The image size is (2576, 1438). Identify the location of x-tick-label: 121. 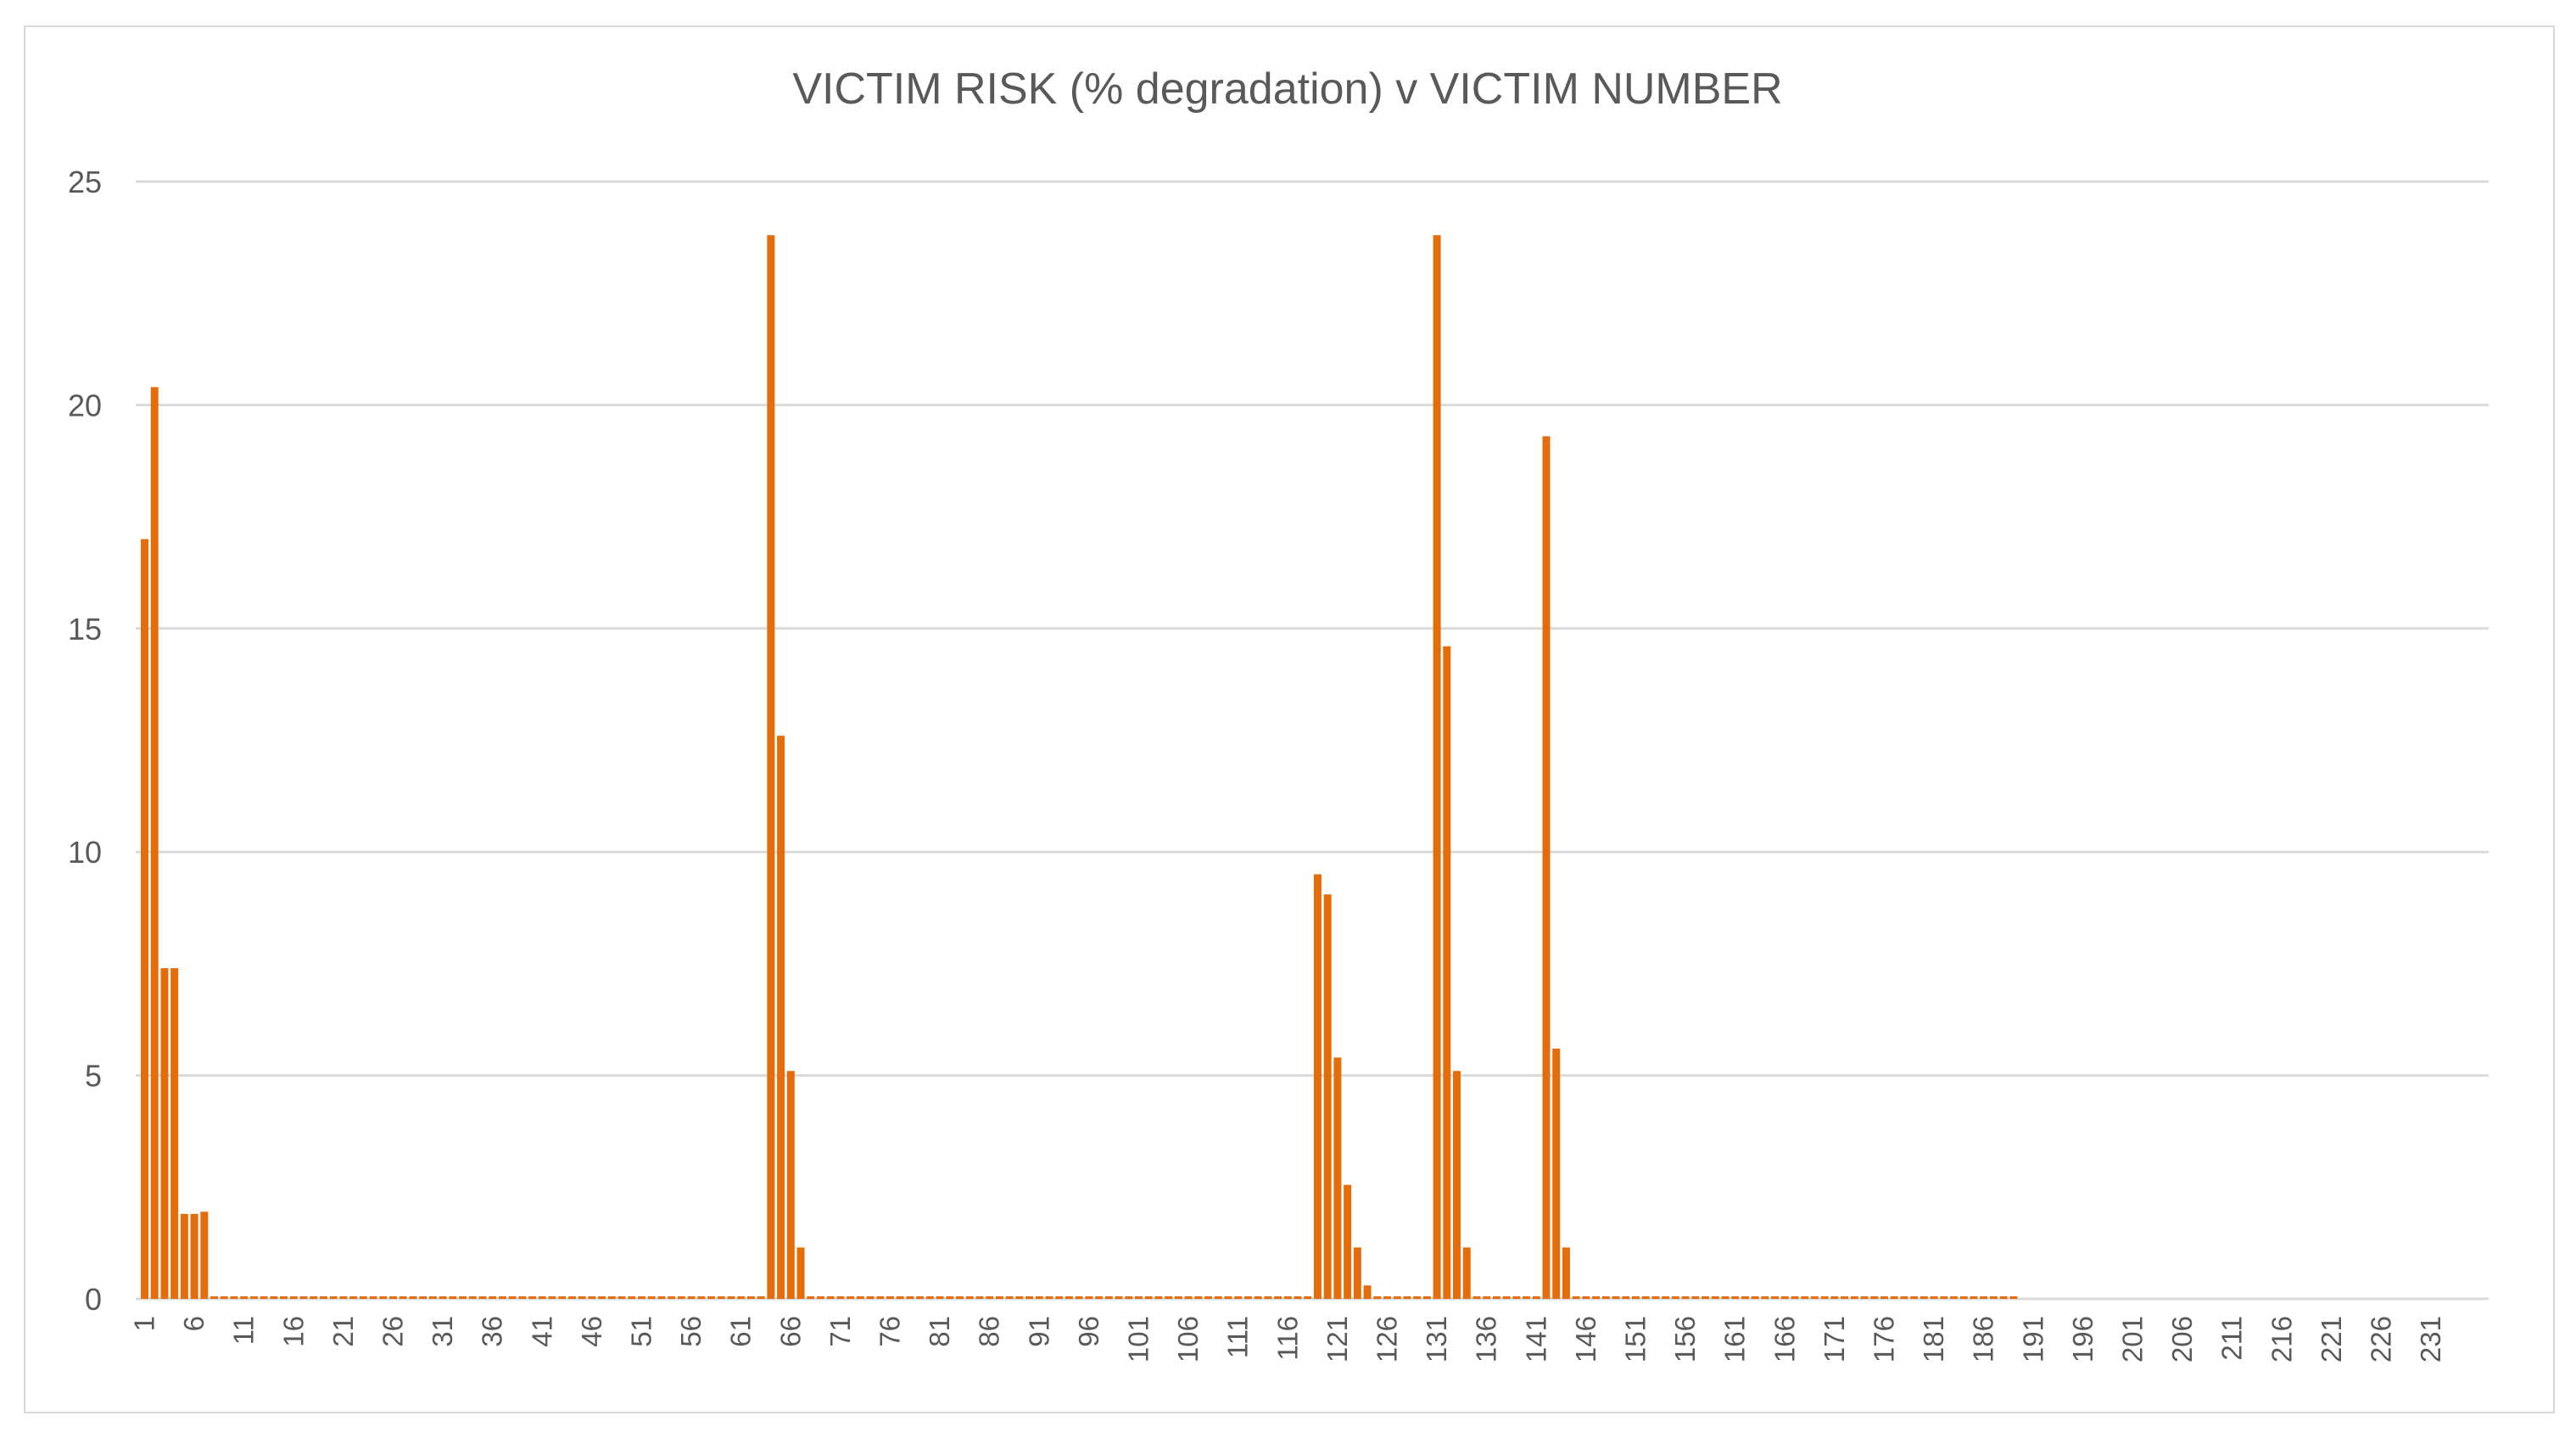
(1337, 1339).